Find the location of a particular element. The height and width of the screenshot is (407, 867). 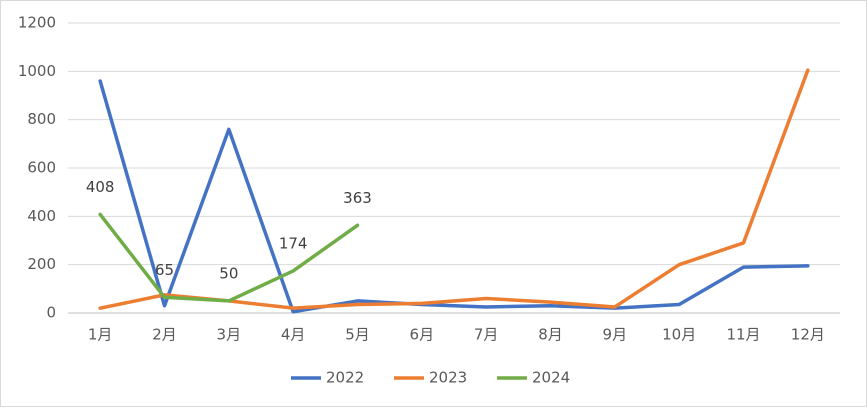

y-tick-label: 1000 is located at coordinates (37, 71).